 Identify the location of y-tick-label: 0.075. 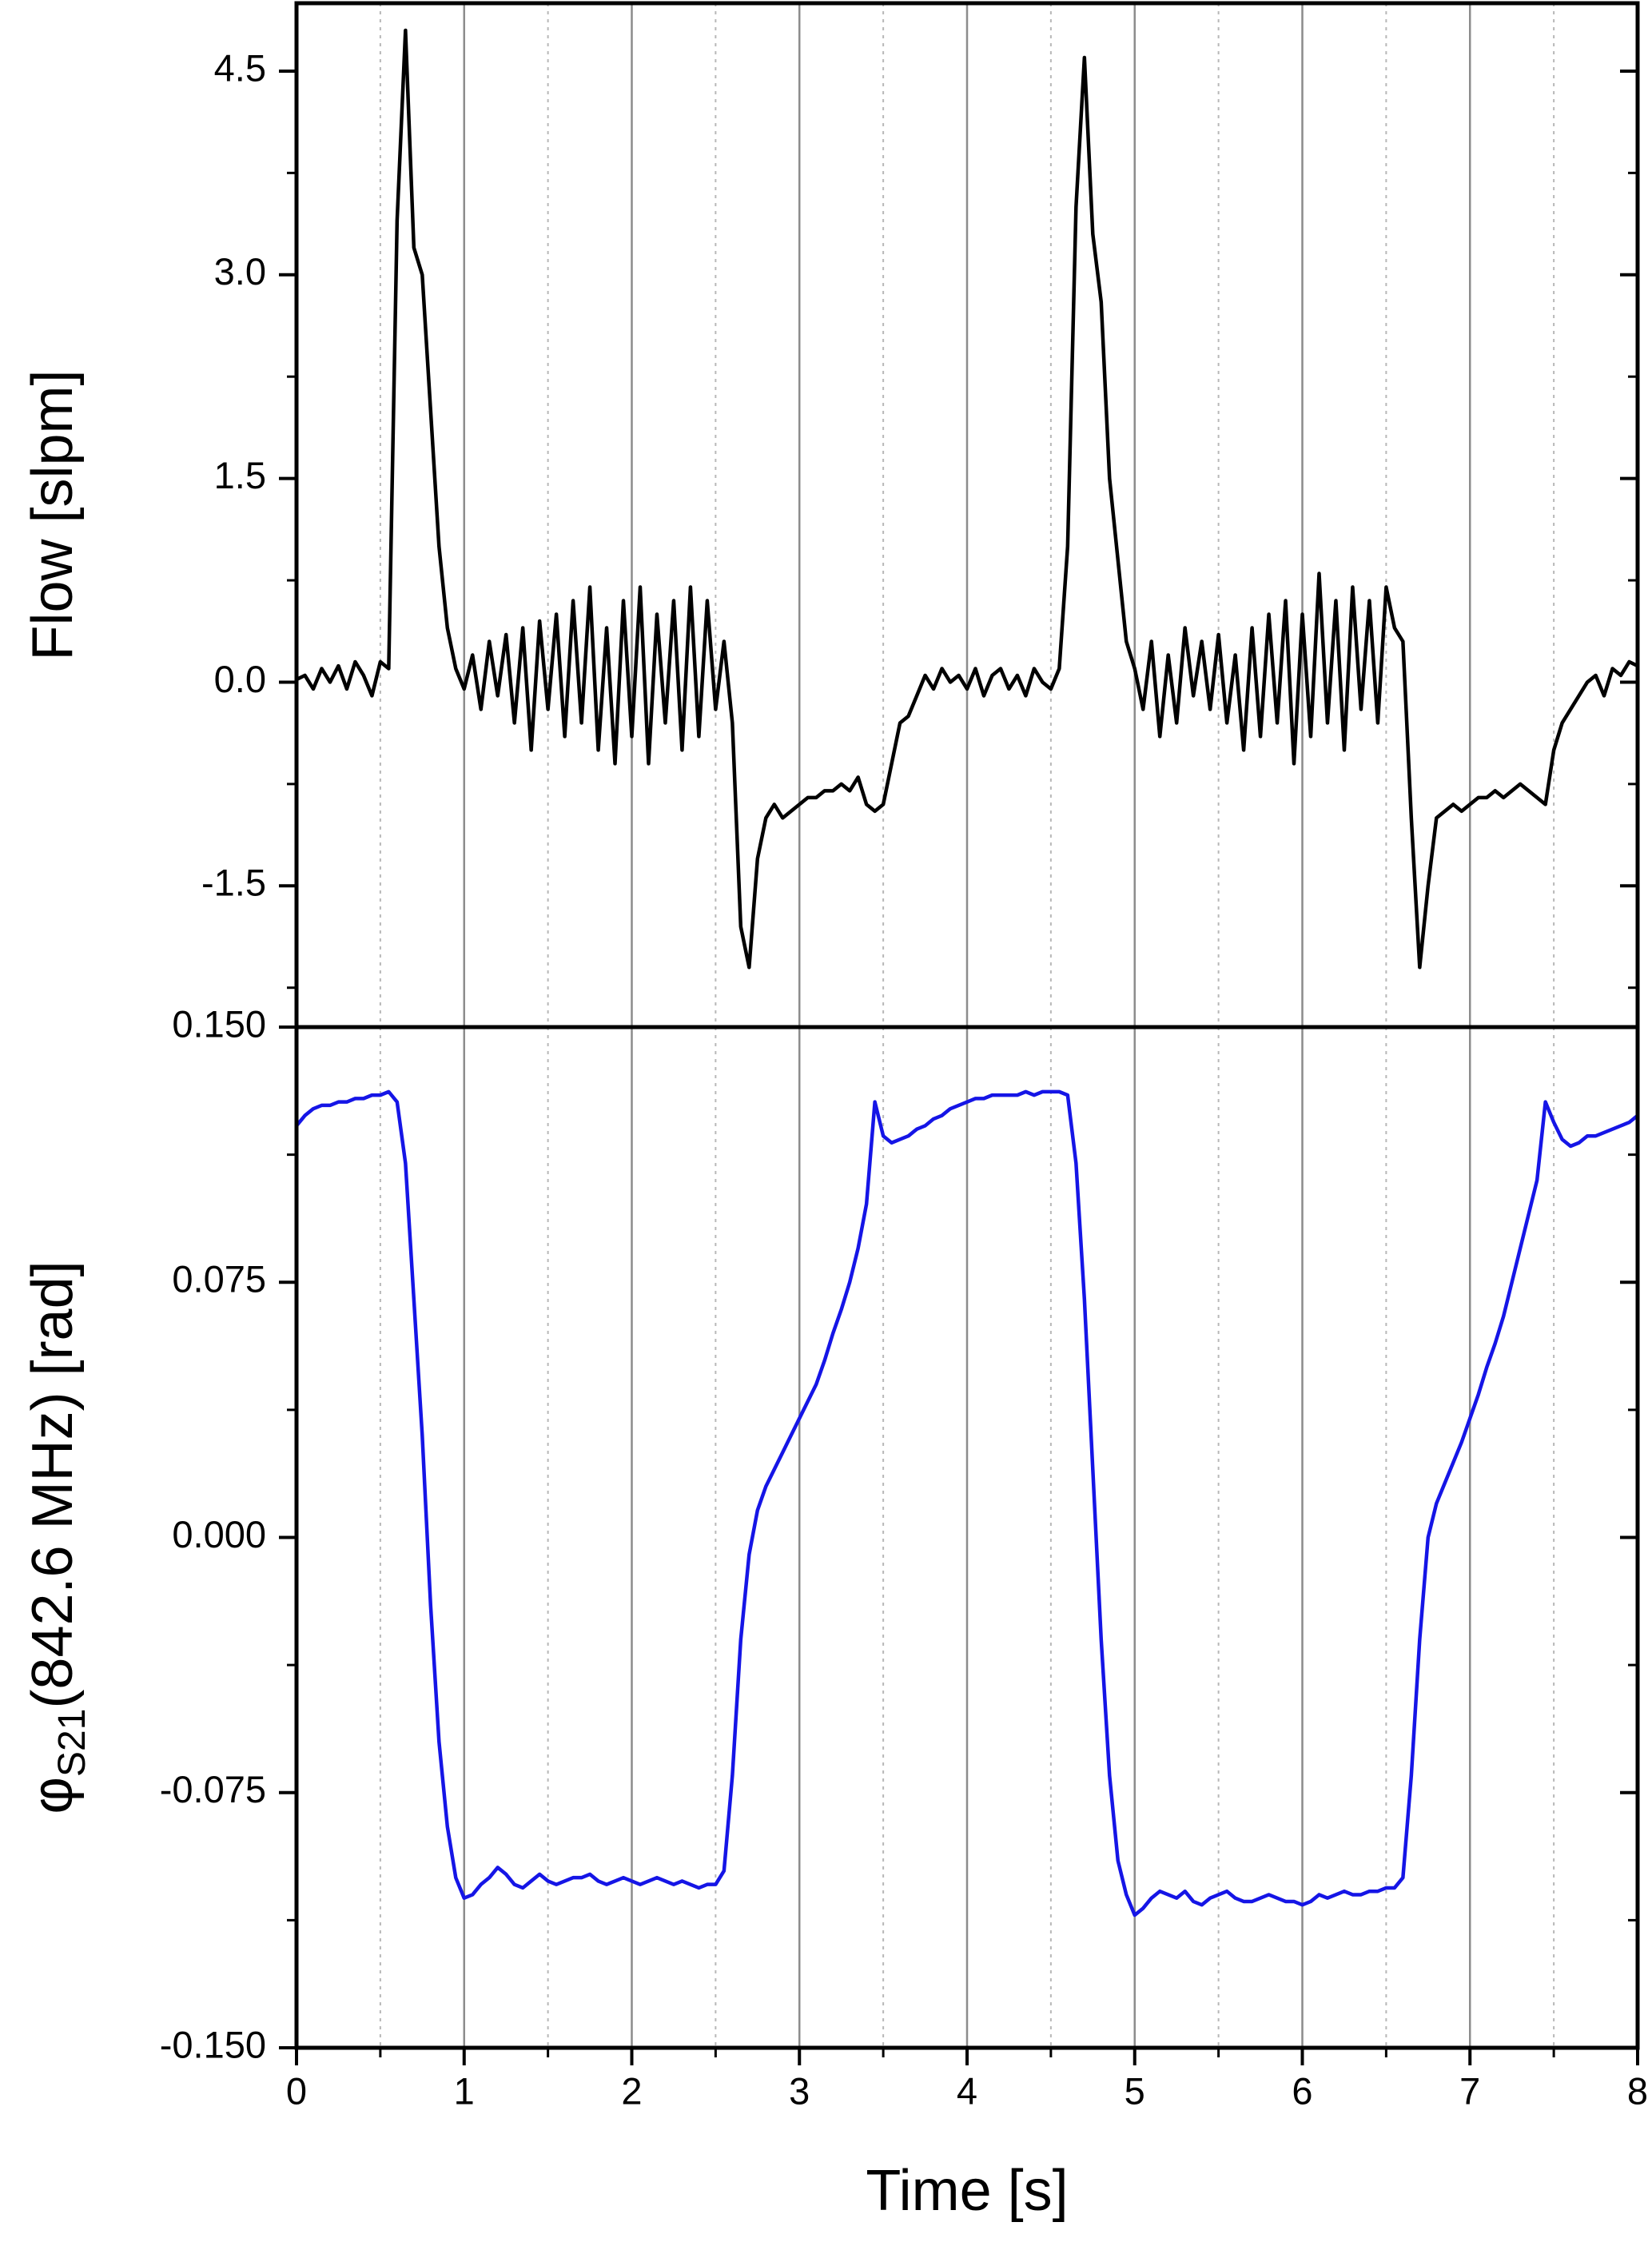
(219, 1279).